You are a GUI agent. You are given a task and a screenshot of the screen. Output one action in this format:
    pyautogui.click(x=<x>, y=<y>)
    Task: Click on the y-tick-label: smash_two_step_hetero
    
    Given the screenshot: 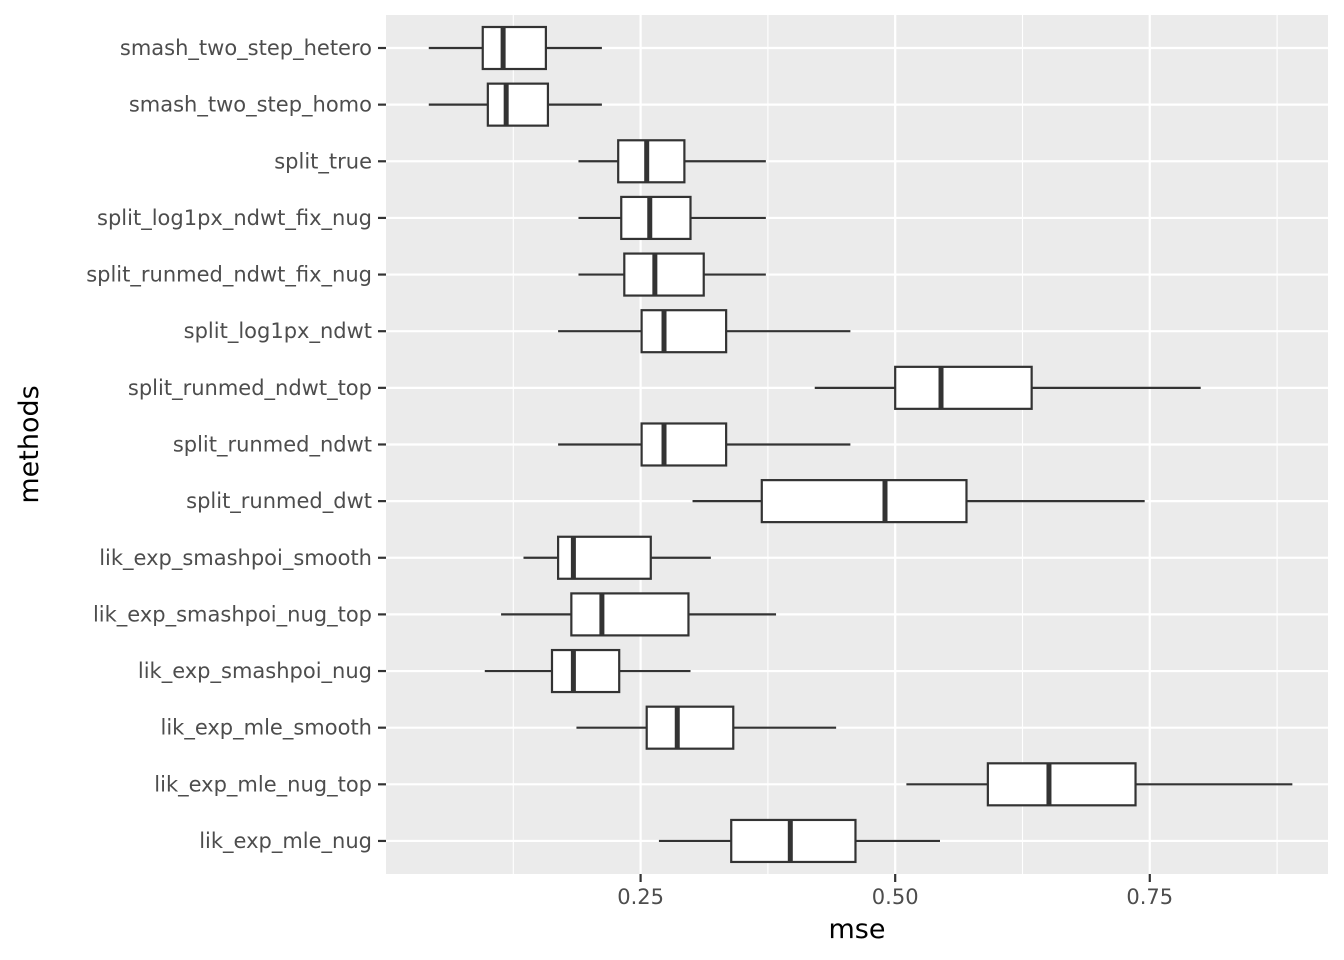 What is the action you would take?
    pyautogui.click(x=246, y=48)
    